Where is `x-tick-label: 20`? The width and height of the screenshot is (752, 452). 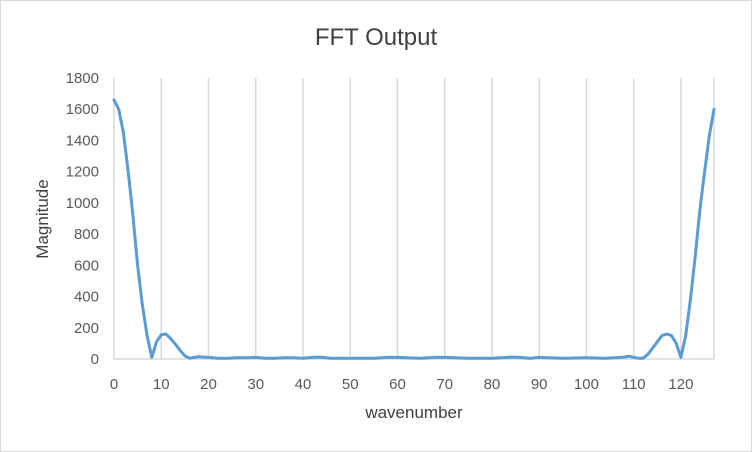 x-tick-label: 20 is located at coordinates (208, 384).